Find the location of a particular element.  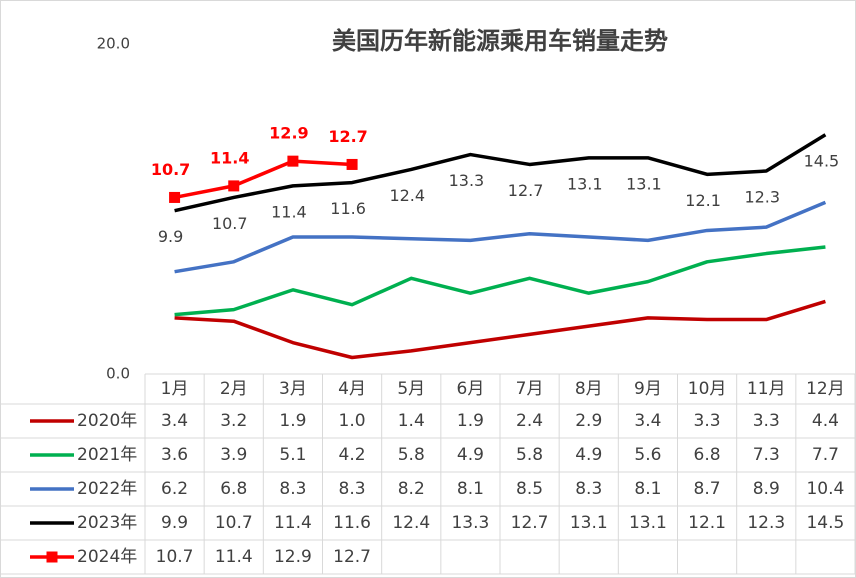

data-label: 11.6 is located at coordinates (348, 208).